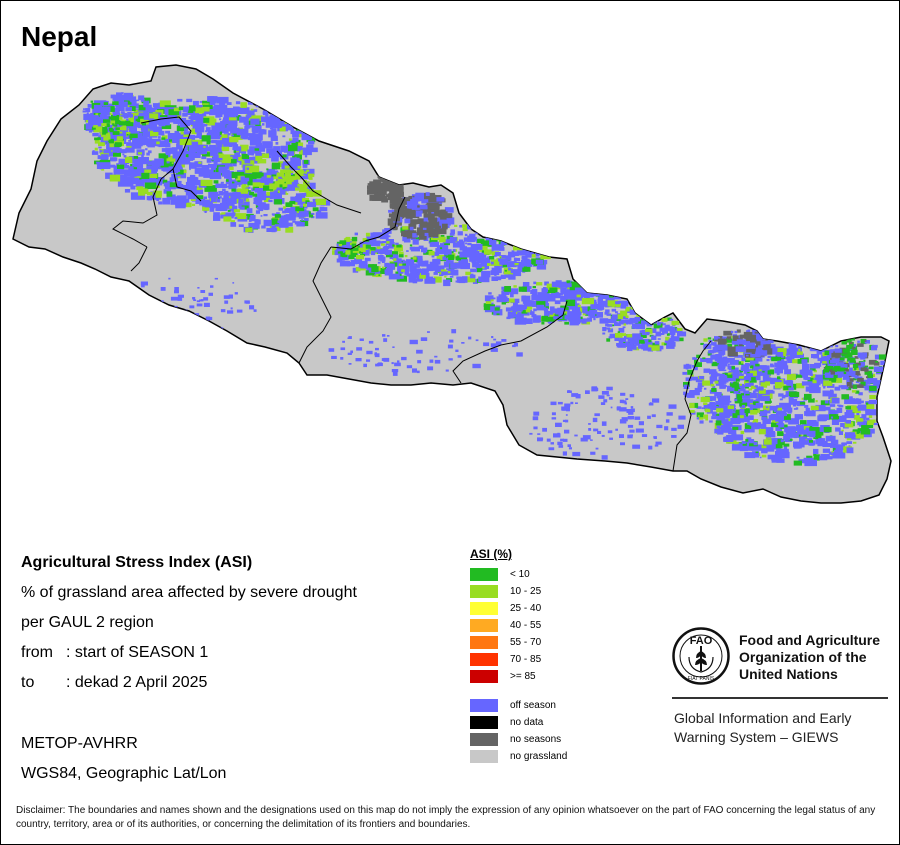 This screenshot has width=900, height=845. I want to click on giews-line2: Warning System – GIEWS, so click(756, 737).